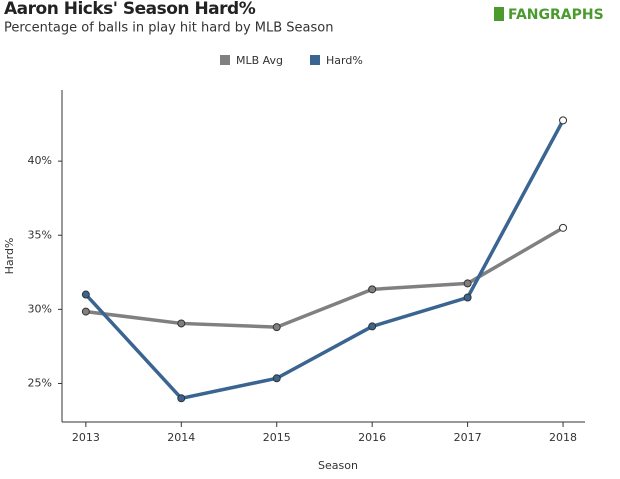  I want to click on logo-icon, so click(499, 14).